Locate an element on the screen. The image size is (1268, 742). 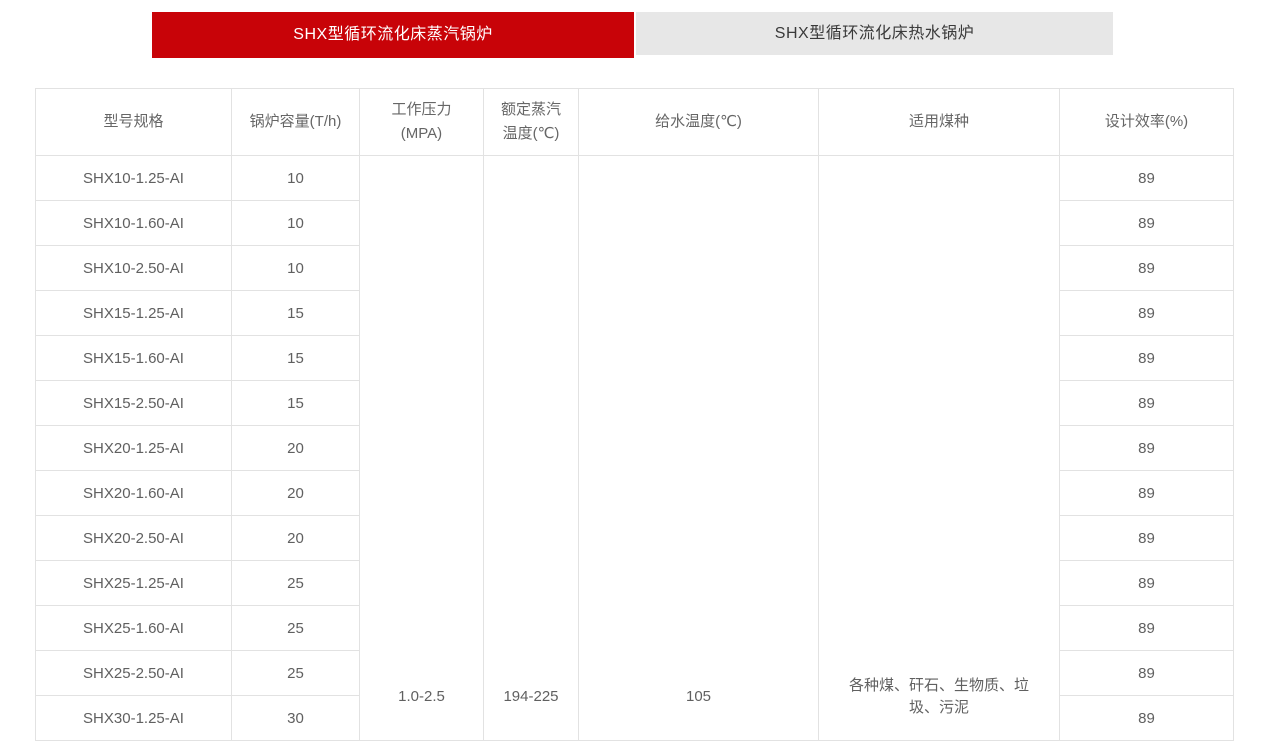
rated-steam-temp-merged-cell: 194-225 is located at coordinates (531, 448).